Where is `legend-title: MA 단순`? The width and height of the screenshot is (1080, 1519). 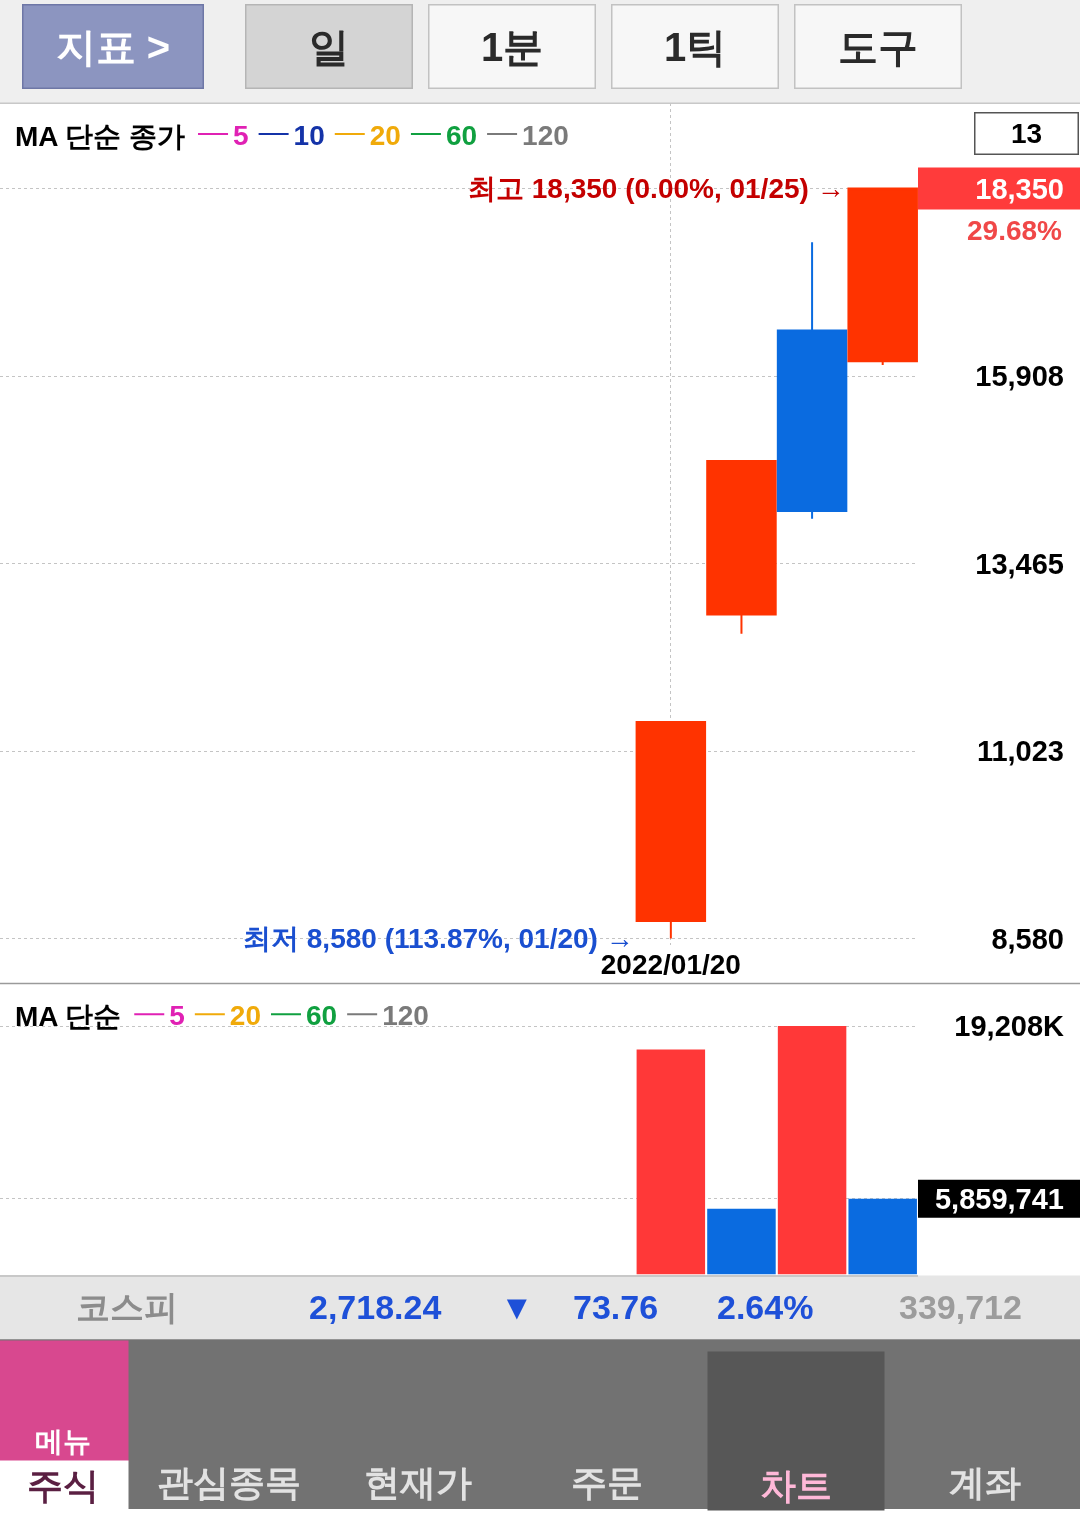
legend-title: MA 단순 is located at coordinates (68, 1016).